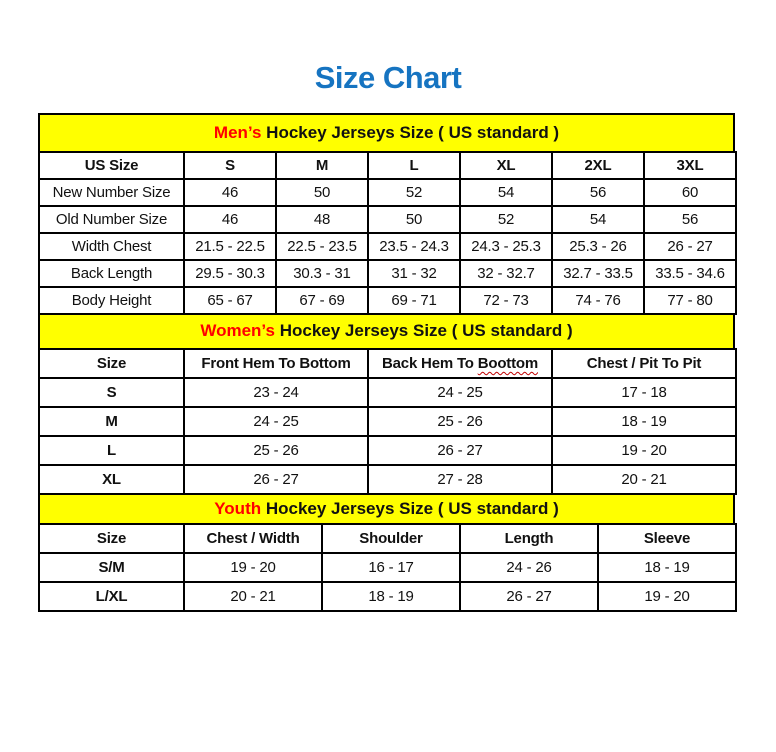 This screenshot has width=776, height=752. I want to click on row-label: XL, so click(111, 479).